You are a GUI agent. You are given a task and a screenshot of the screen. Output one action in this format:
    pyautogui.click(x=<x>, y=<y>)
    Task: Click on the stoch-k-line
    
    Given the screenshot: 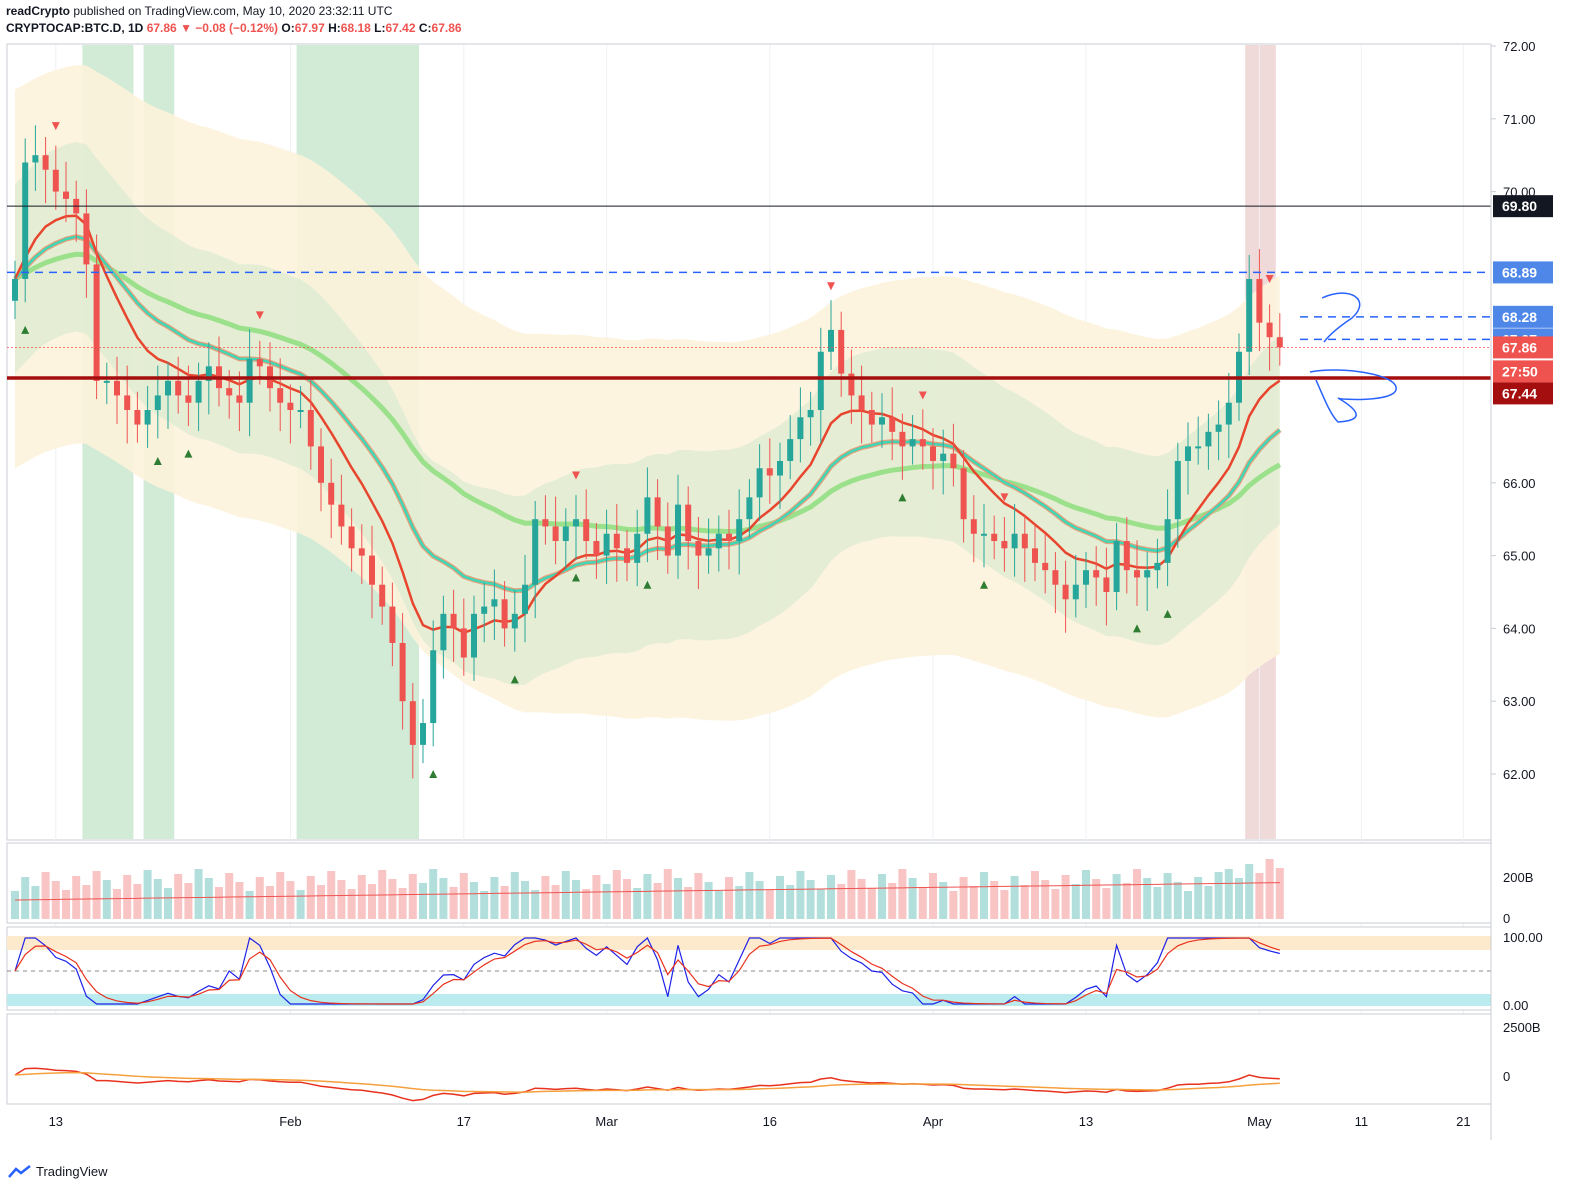 What is the action you would take?
    pyautogui.click(x=647, y=970)
    